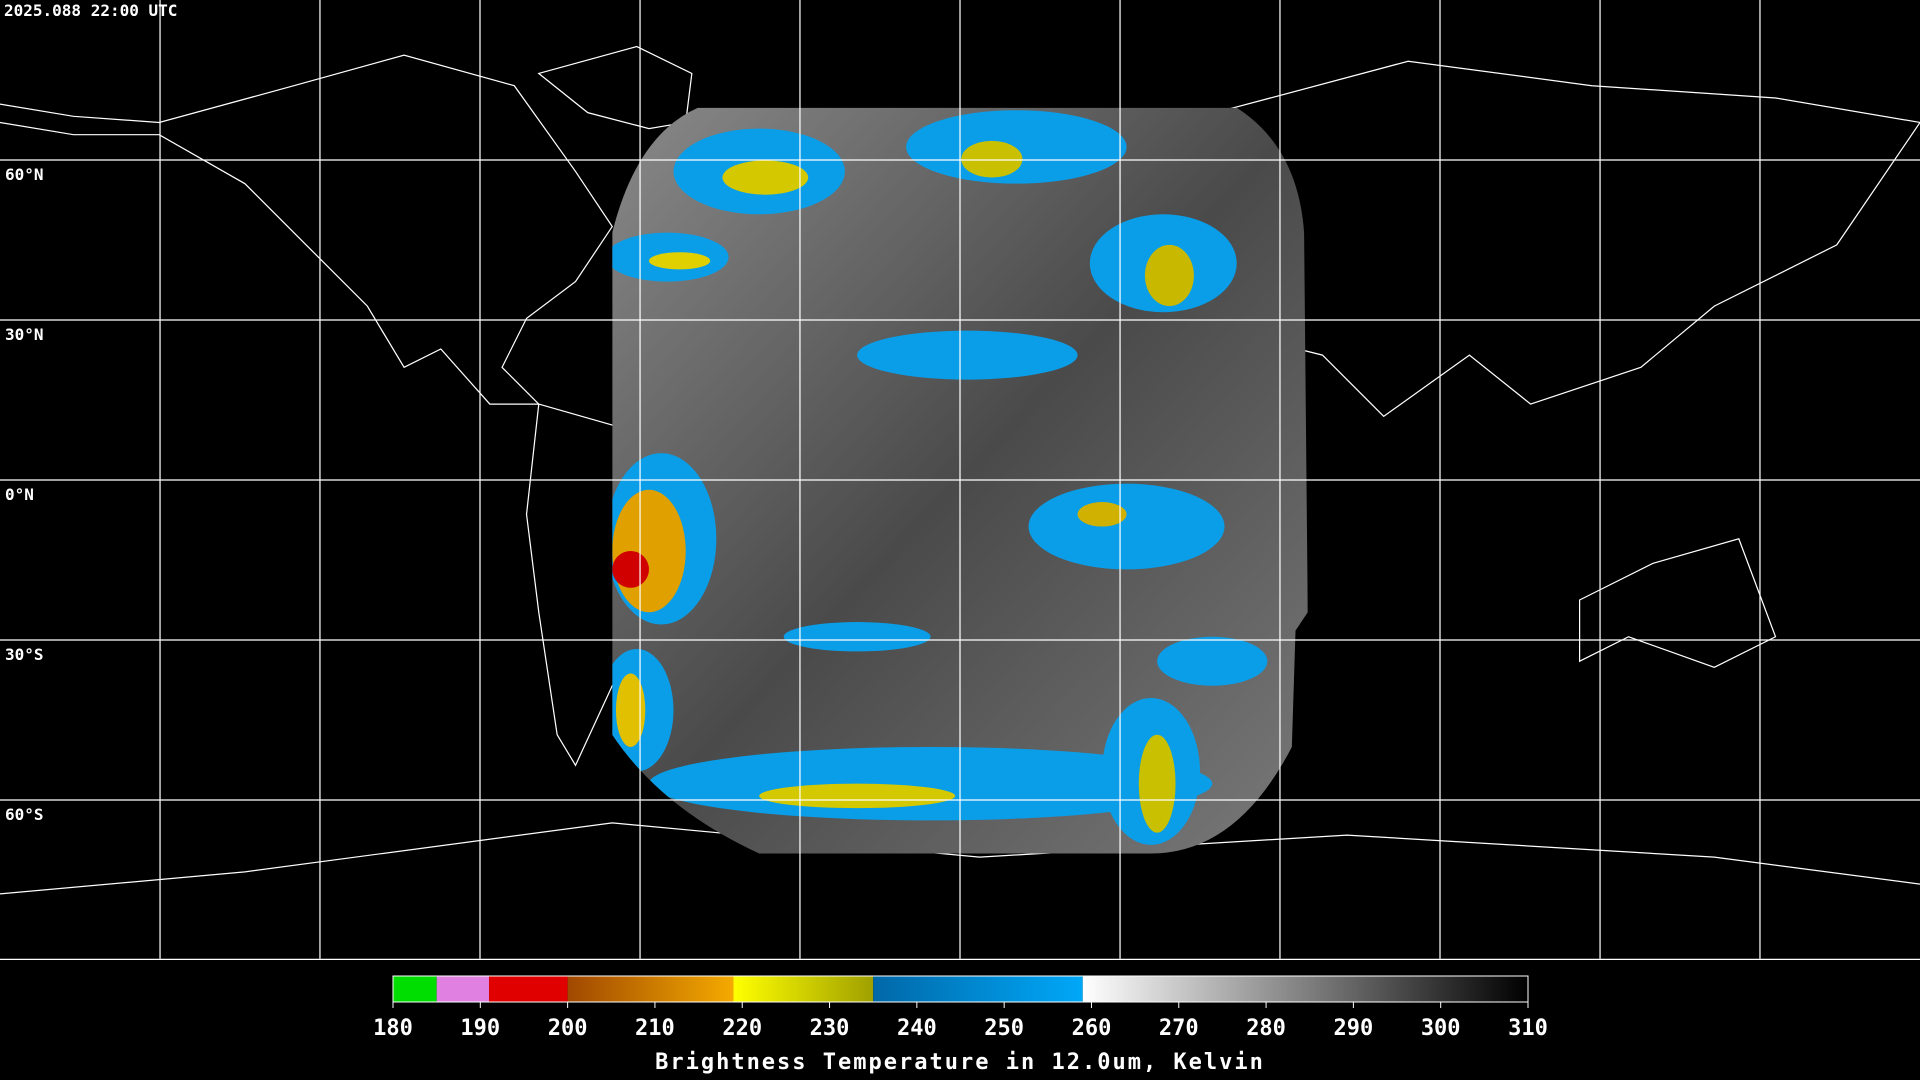  What do you see at coordinates (742, 1028) in the screenshot?
I see `colorbar-tick-label: 220` at bounding box center [742, 1028].